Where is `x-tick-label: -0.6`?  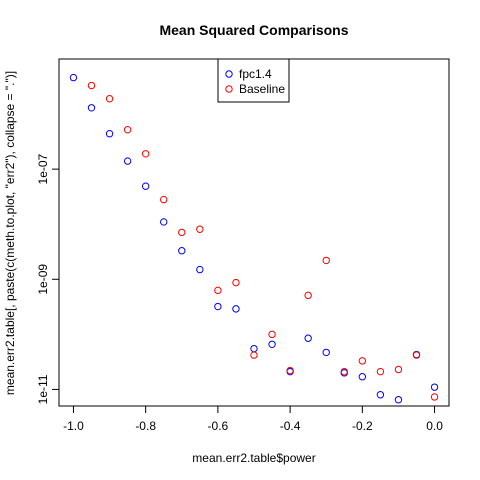 x-tick-label: -0.6 is located at coordinates (218, 426).